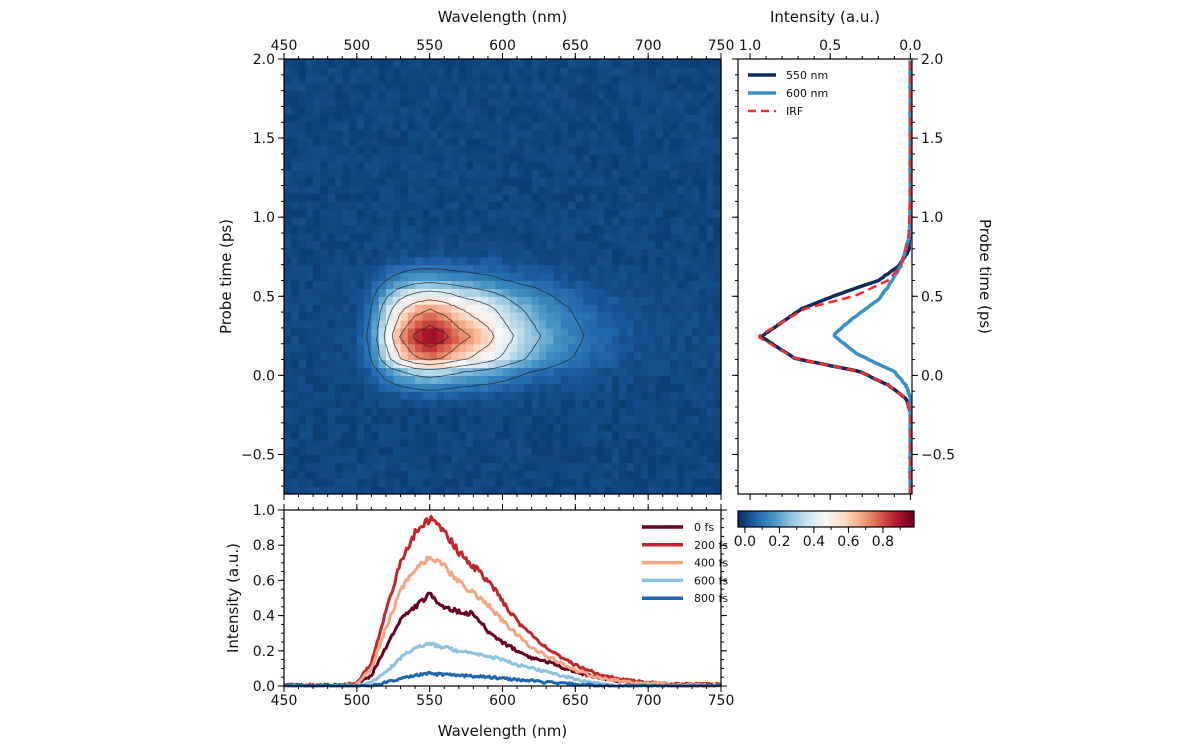 This screenshot has width=1200, height=750. What do you see at coordinates (503, 731) in the screenshot?
I see `spectra-x-axis-label: Wavelength (nm)` at bounding box center [503, 731].